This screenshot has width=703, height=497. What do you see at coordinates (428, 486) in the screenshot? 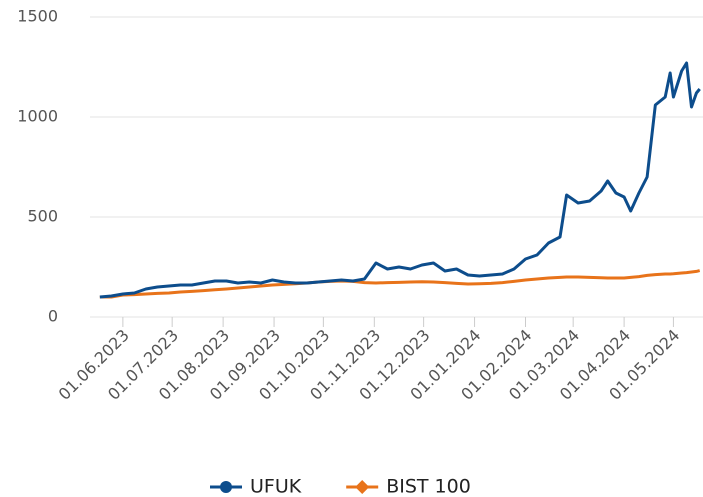
I see `legend-label: BIST 100` at bounding box center [428, 486].